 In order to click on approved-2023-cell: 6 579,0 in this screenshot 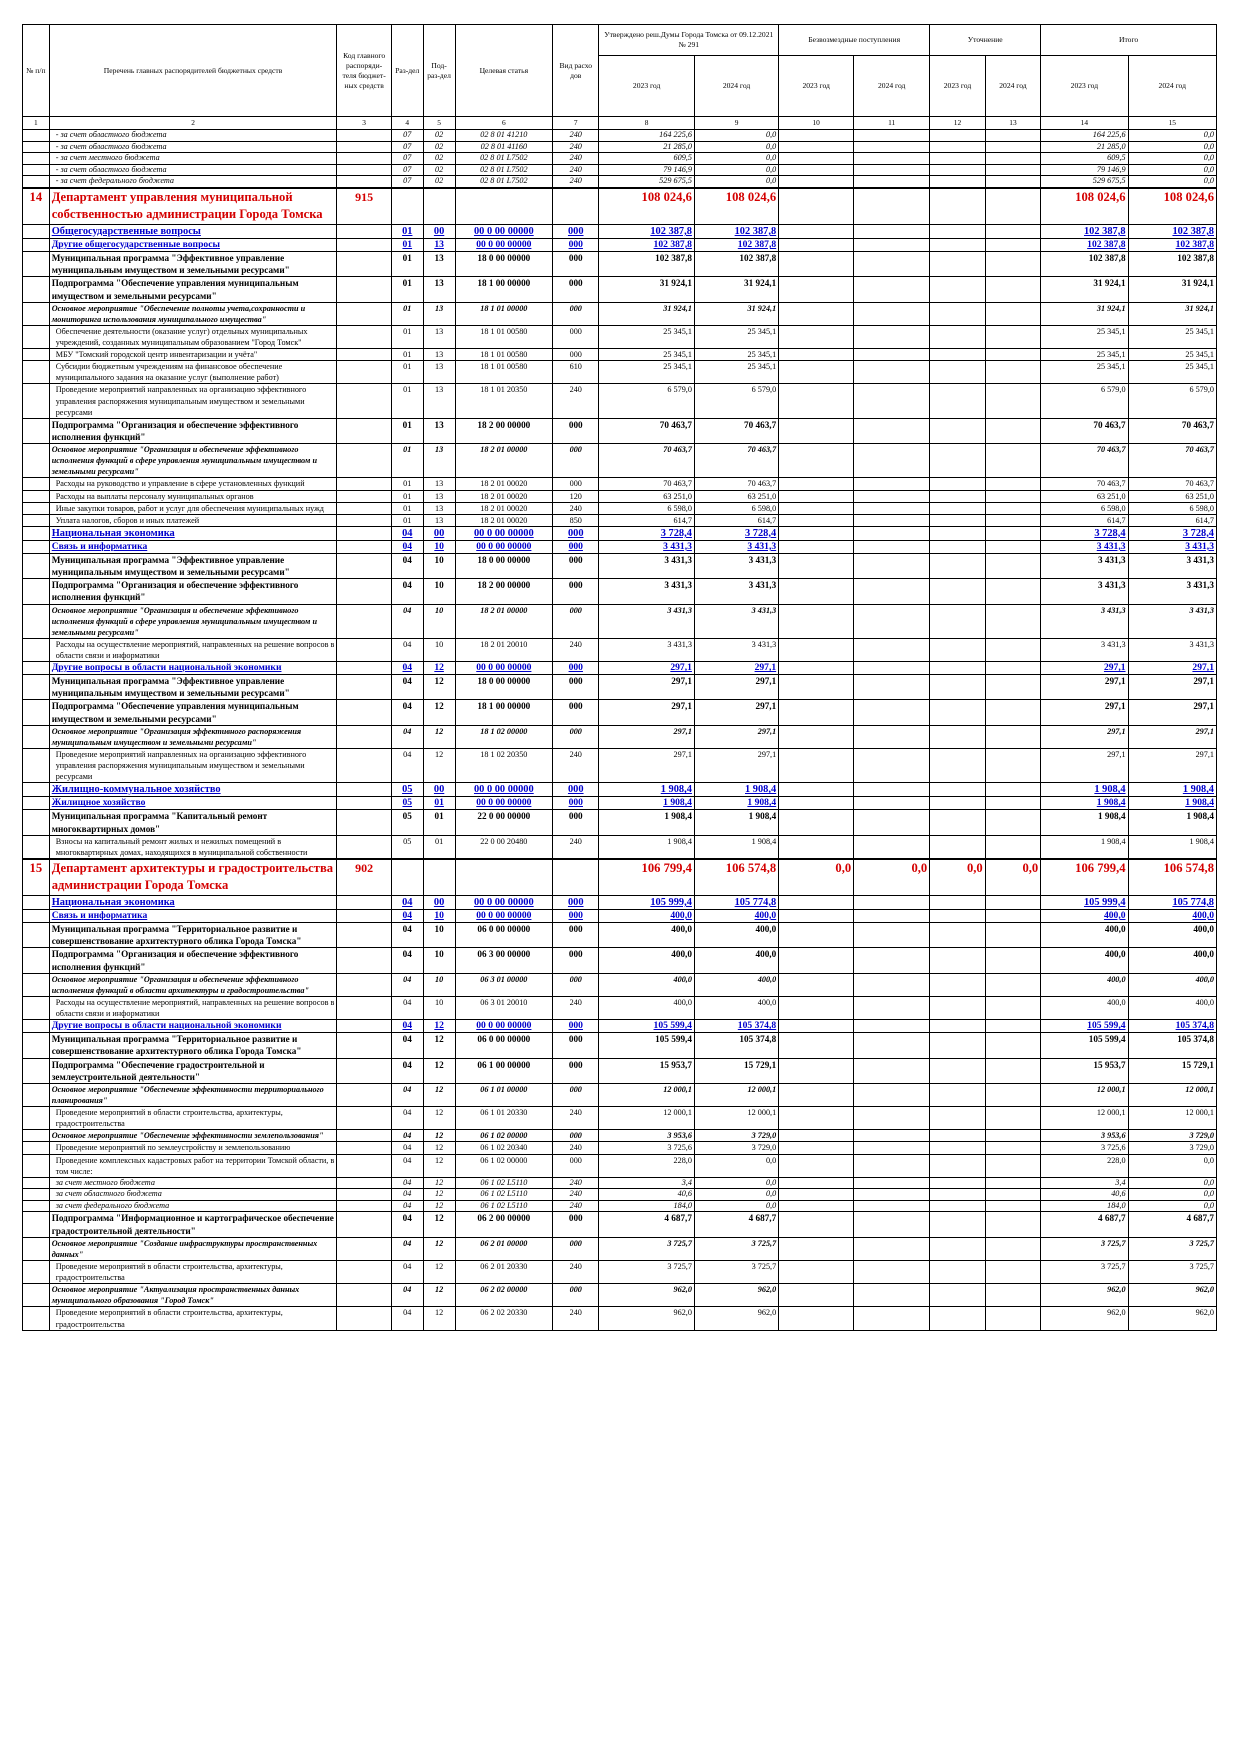, I will do `click(646, 401)`.